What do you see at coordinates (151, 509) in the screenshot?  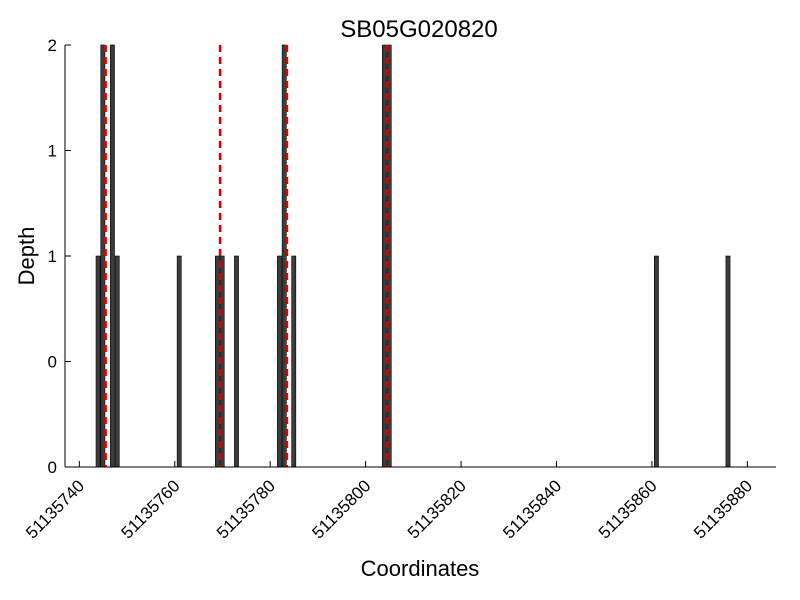 I see `x-tick-label-1: 51135760` at bounding box center [151, 509].